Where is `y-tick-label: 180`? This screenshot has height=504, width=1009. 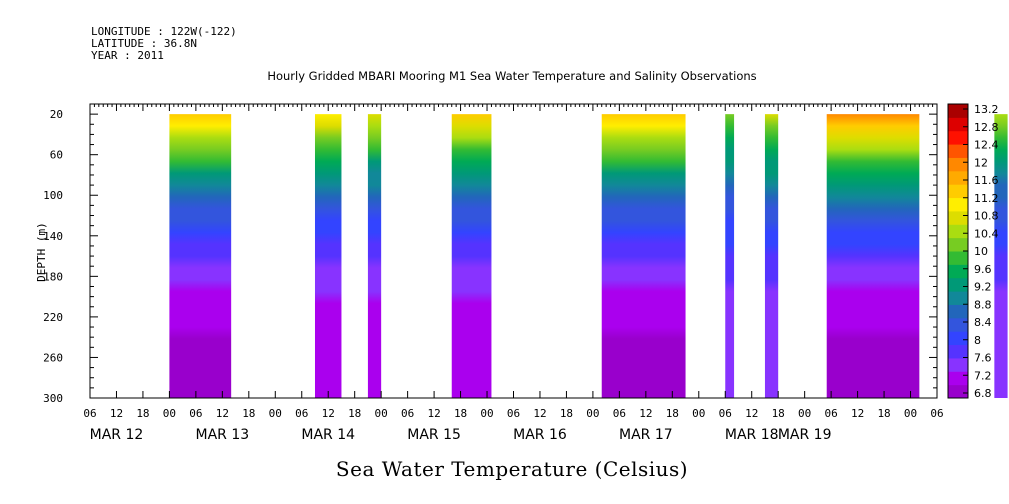 y-tick-label: 180 is located at coordinates (53, 276).